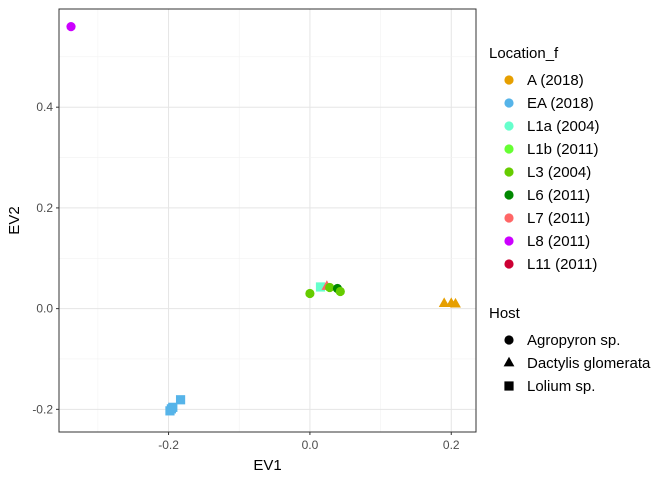 The width and height of the screenshot is (672, 485). What do you see at coordinates (451, 445) in the screenshot?
I see `x-tick-label: 0.2` at bounding box center [451, 445].